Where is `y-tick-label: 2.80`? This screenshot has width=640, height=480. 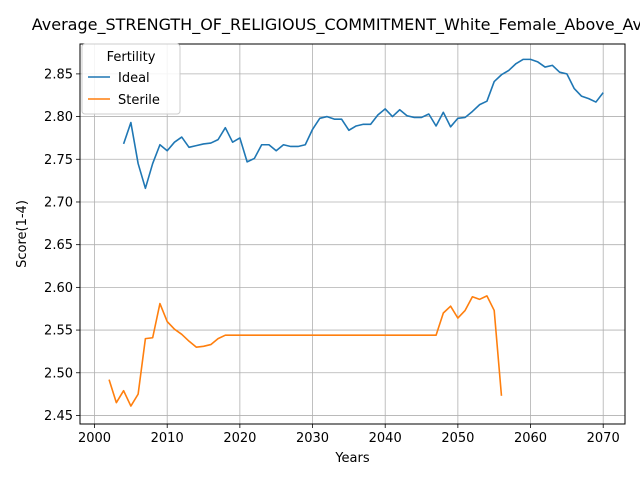 y-tick-label: 2.80 is located at coordinates (58, 117).